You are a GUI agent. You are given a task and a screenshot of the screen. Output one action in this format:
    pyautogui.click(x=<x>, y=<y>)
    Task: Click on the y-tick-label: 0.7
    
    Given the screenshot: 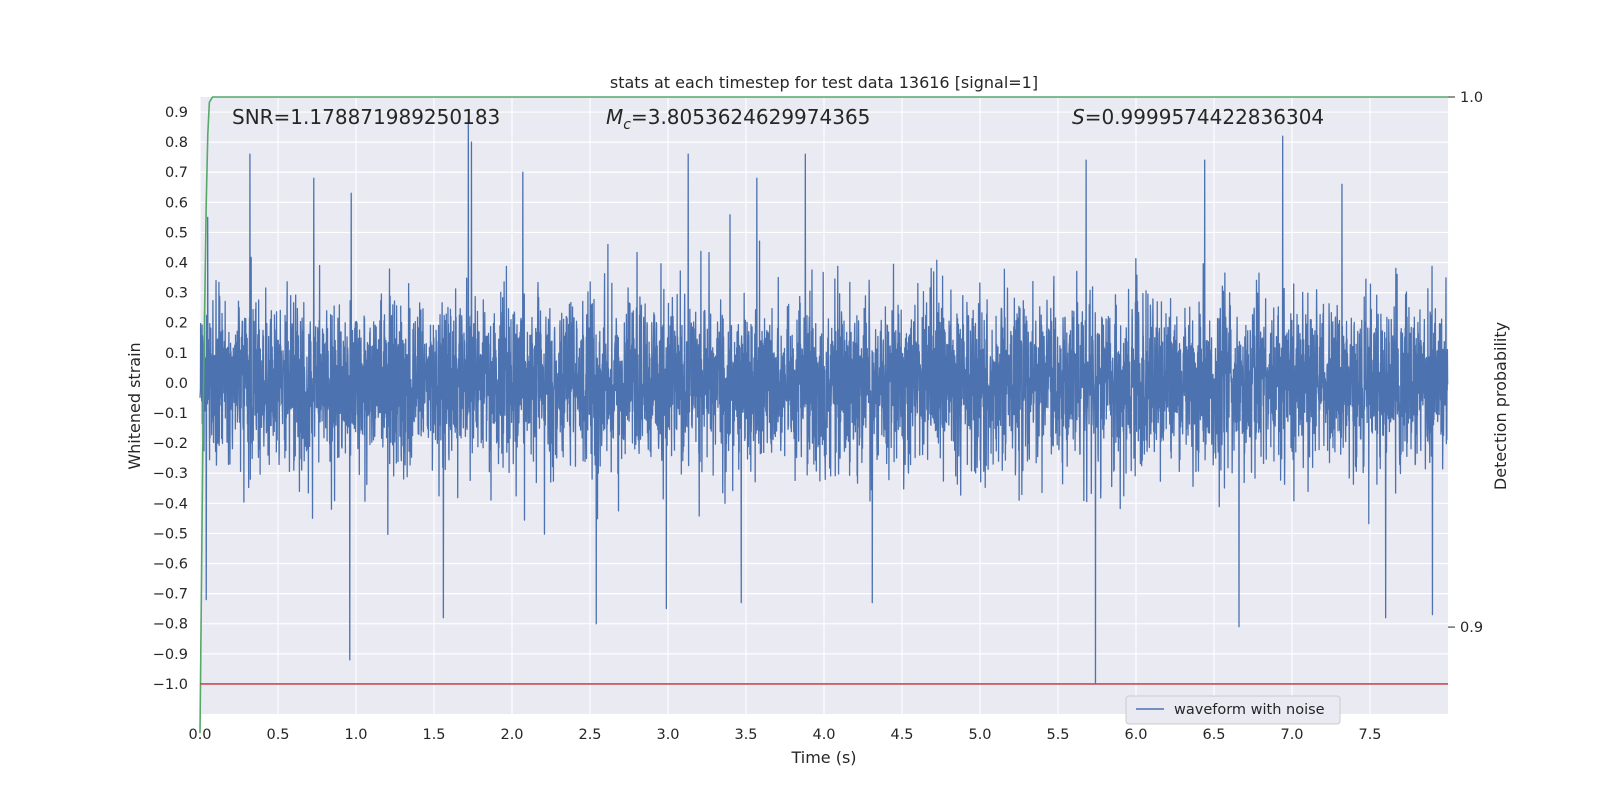 What is the action you would take?
    pyautogui.click(x=176, y=173)
    